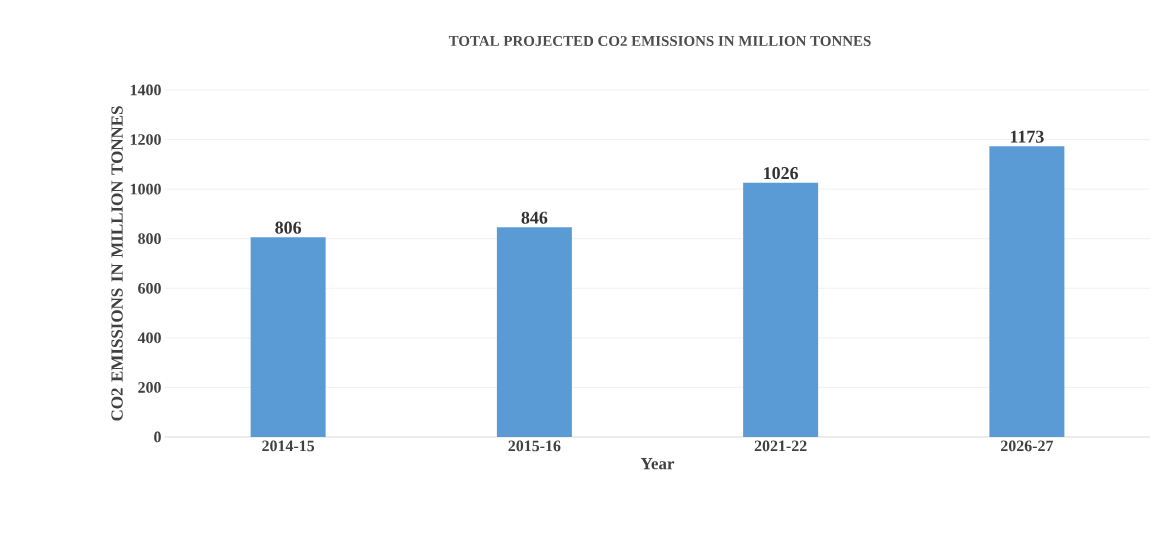  Describe the element at coordinates (534, 217) in the screenshot. I see `data-label: 846` at that location.